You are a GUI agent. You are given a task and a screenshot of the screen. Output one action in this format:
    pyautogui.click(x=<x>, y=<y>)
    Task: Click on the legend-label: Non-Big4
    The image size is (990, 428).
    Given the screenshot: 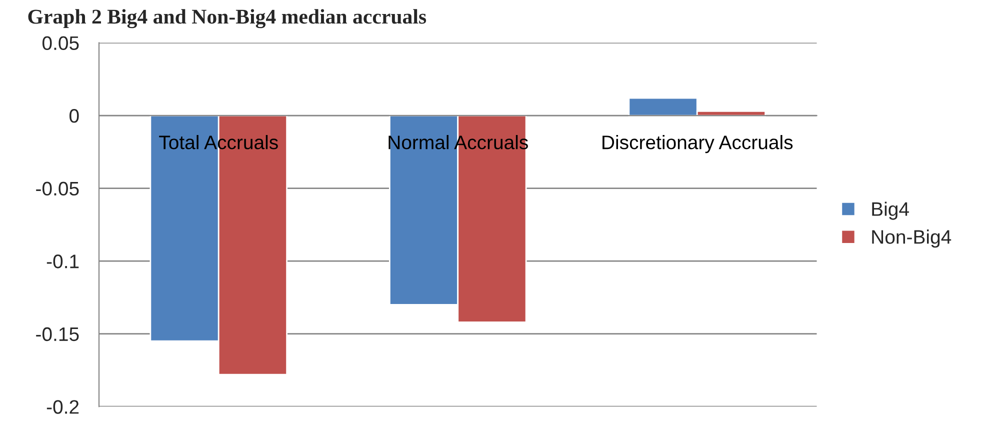 What is the action you would take?
    pyautogui.click(x=912, y=239)
    